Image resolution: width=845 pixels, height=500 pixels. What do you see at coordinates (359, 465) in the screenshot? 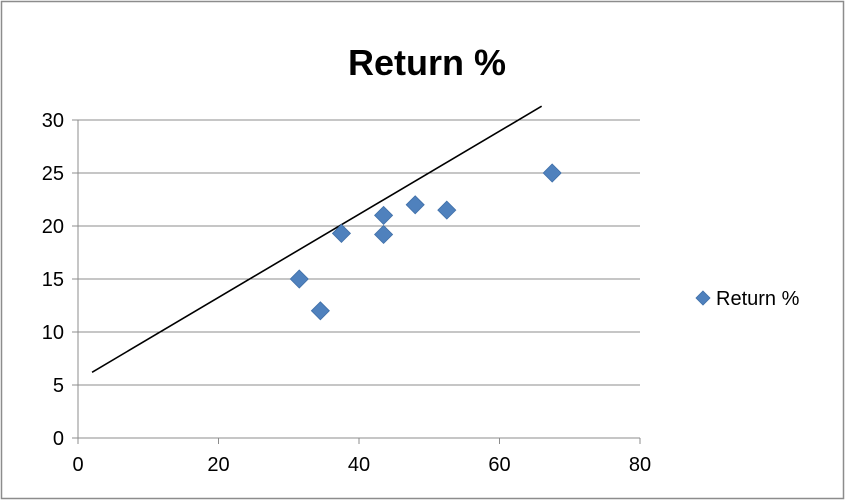
I see `x-tick-label: 40` at bounding box center [359, 465].